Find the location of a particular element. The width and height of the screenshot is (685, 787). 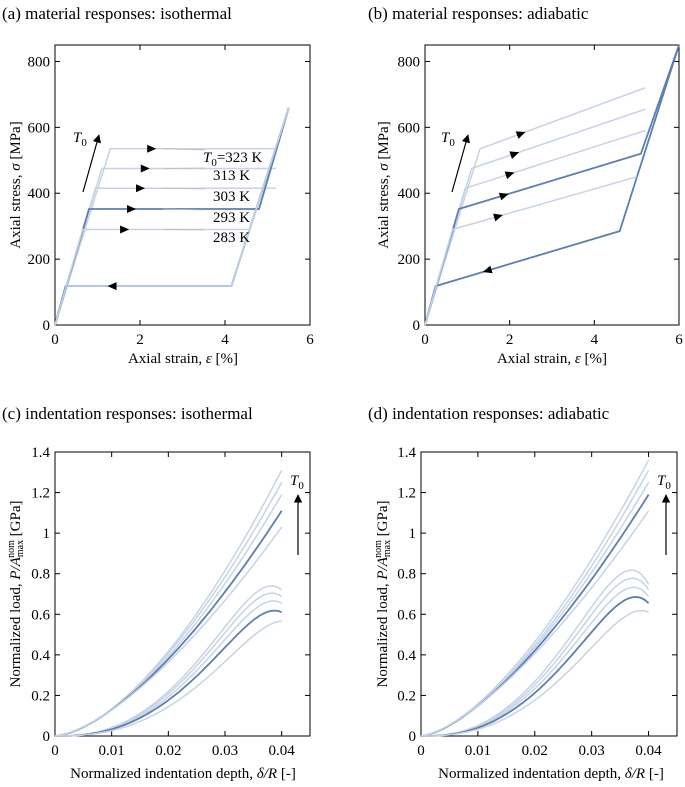

x-tick-label: 0.03 is located at coordinates (225, 751).